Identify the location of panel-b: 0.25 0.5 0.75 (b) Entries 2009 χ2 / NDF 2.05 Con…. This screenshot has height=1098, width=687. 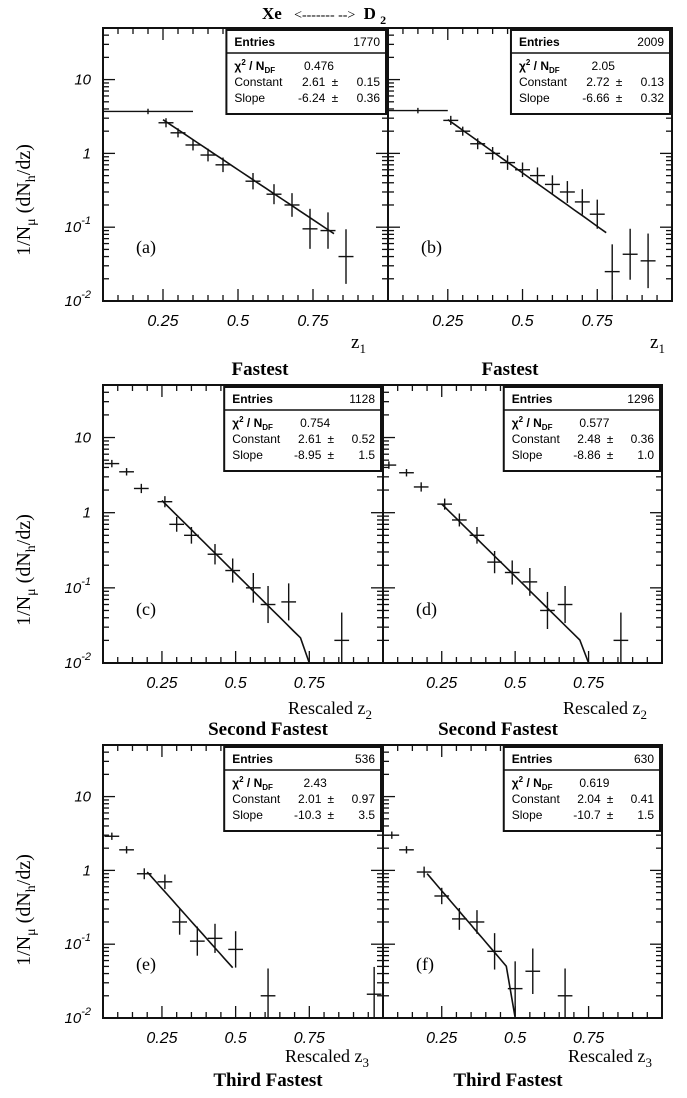
(530, 178).